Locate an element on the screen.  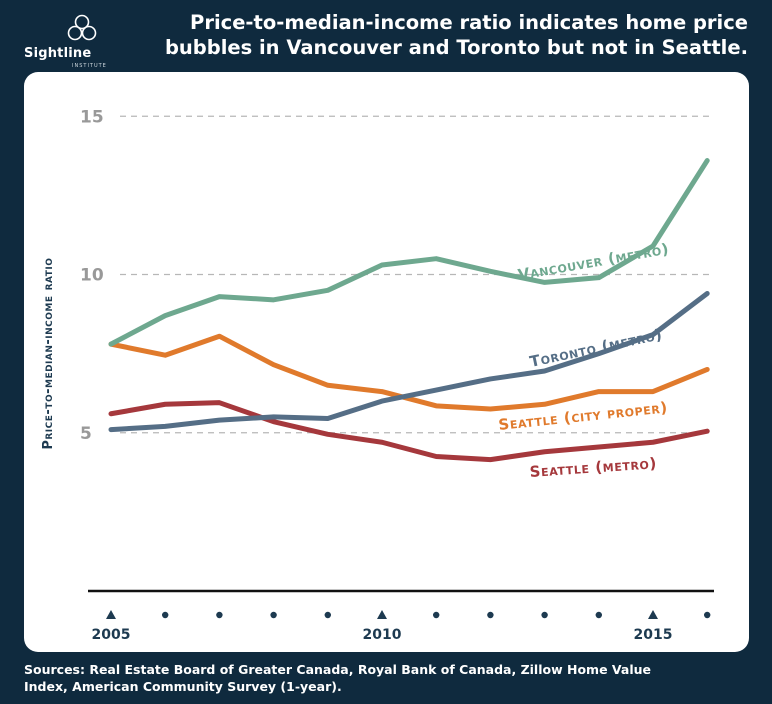
logo-subtext: INSTITUTE is located at coordinates (89, 66).